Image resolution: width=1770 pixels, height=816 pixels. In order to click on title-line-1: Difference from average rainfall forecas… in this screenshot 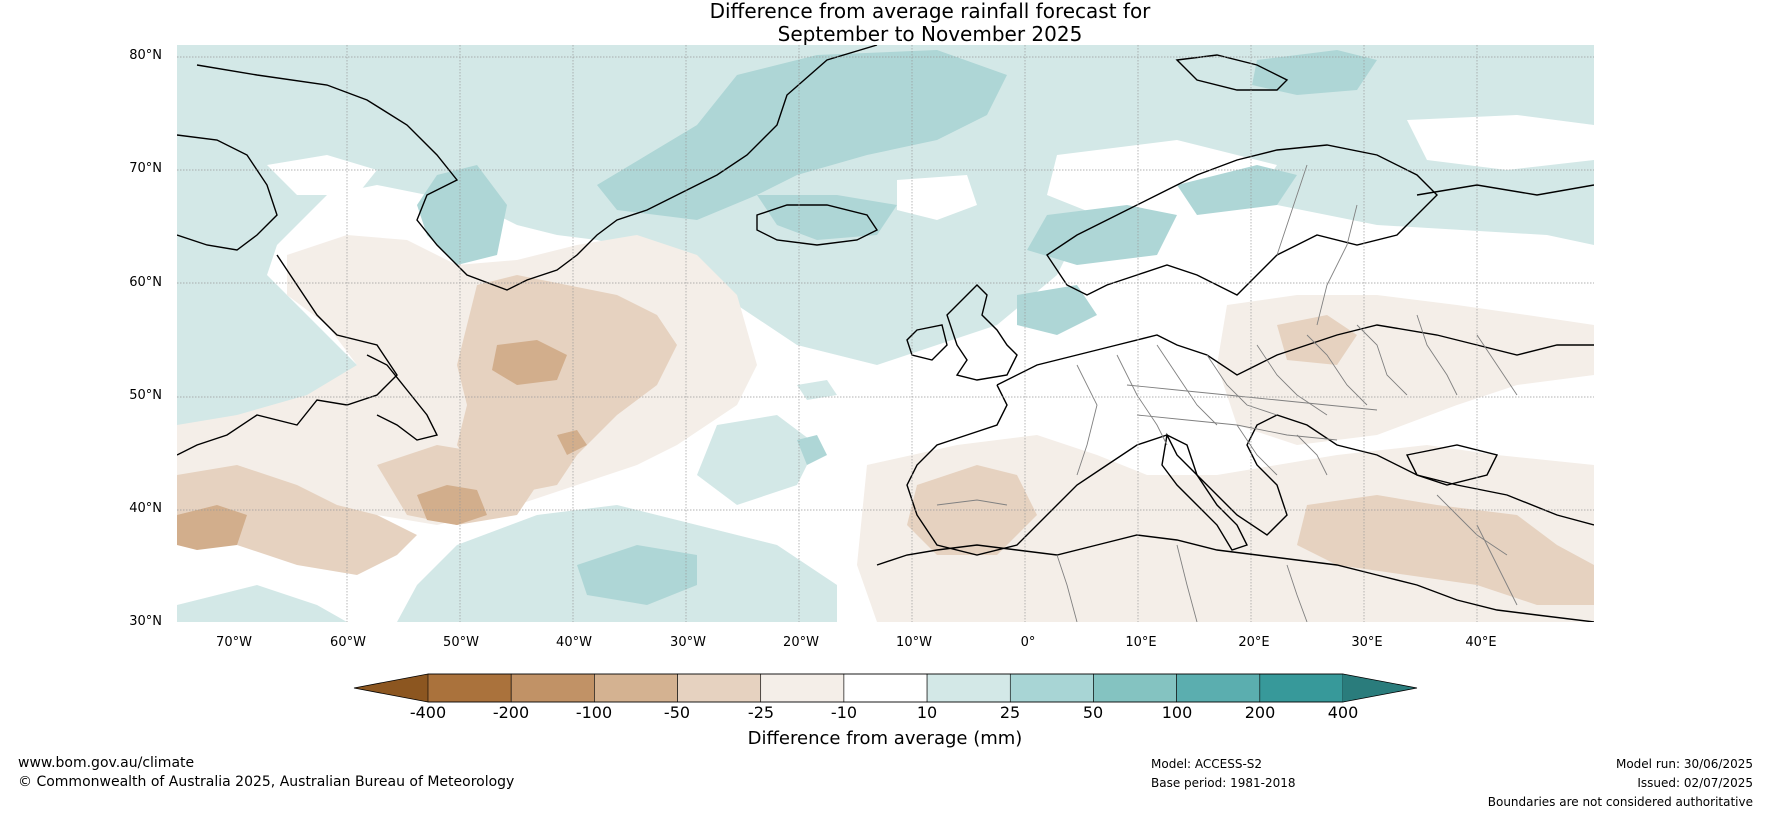, I will do `click(930, 11)`.